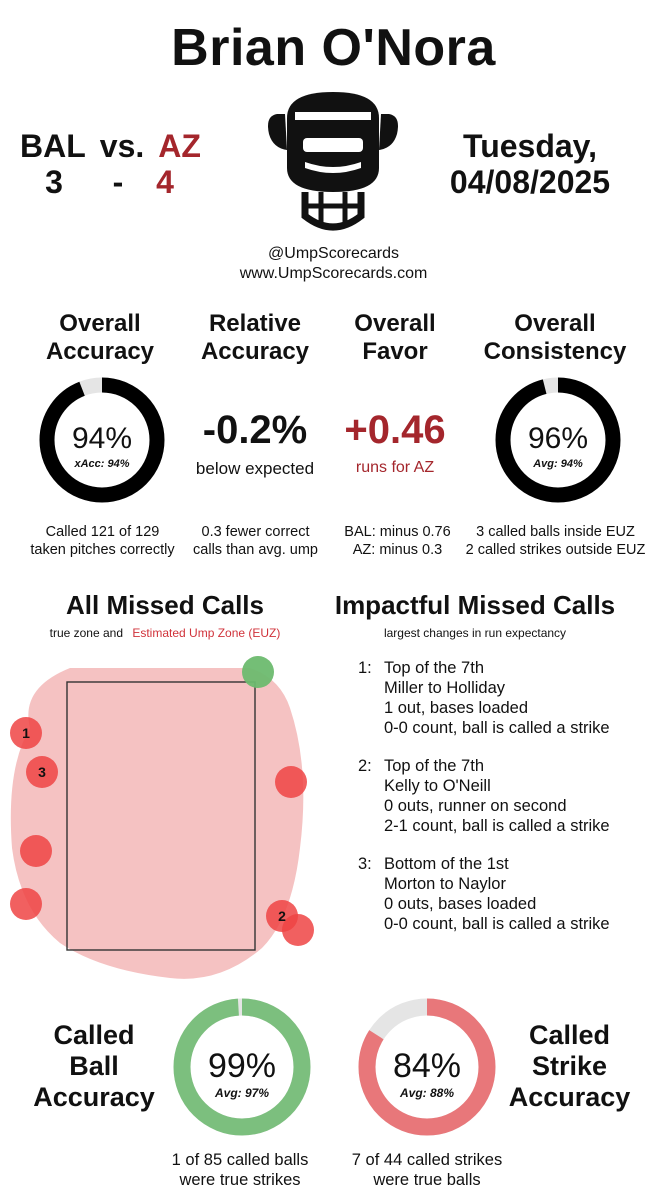  I want to click on foot-line: were true balls, so click(427, 1180).